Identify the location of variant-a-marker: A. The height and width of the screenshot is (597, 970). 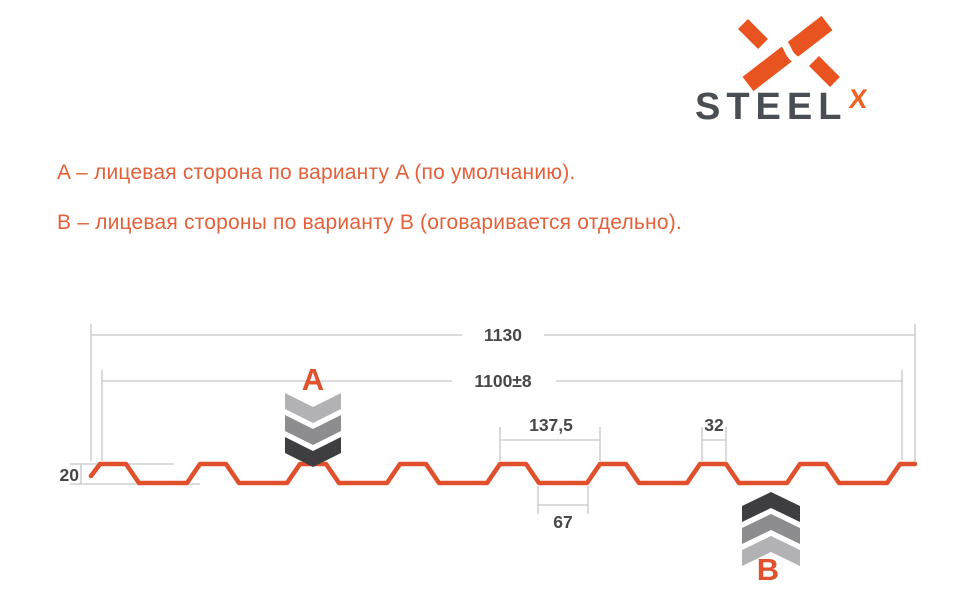
(313, 414).